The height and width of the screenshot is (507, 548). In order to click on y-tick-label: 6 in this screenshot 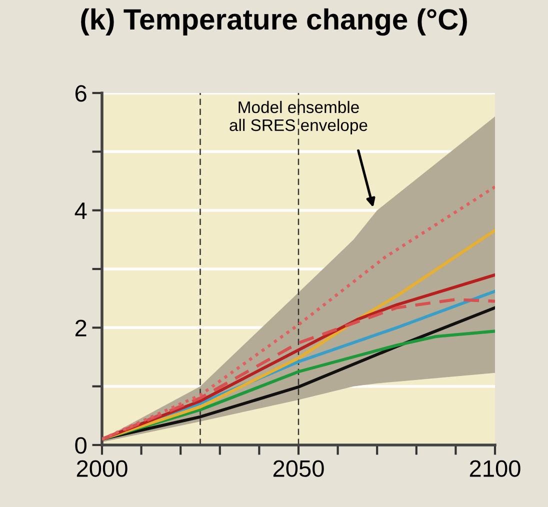, I will do `click(80, 93)`.